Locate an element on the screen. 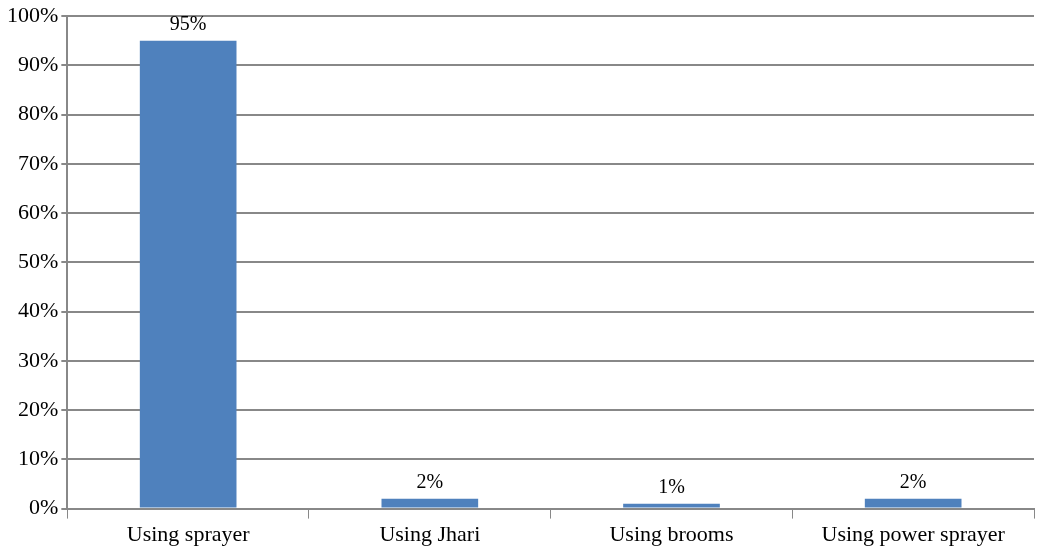 The image size is (1042, 555). y-tick-label: 70% is located at coordinates (38, 162).